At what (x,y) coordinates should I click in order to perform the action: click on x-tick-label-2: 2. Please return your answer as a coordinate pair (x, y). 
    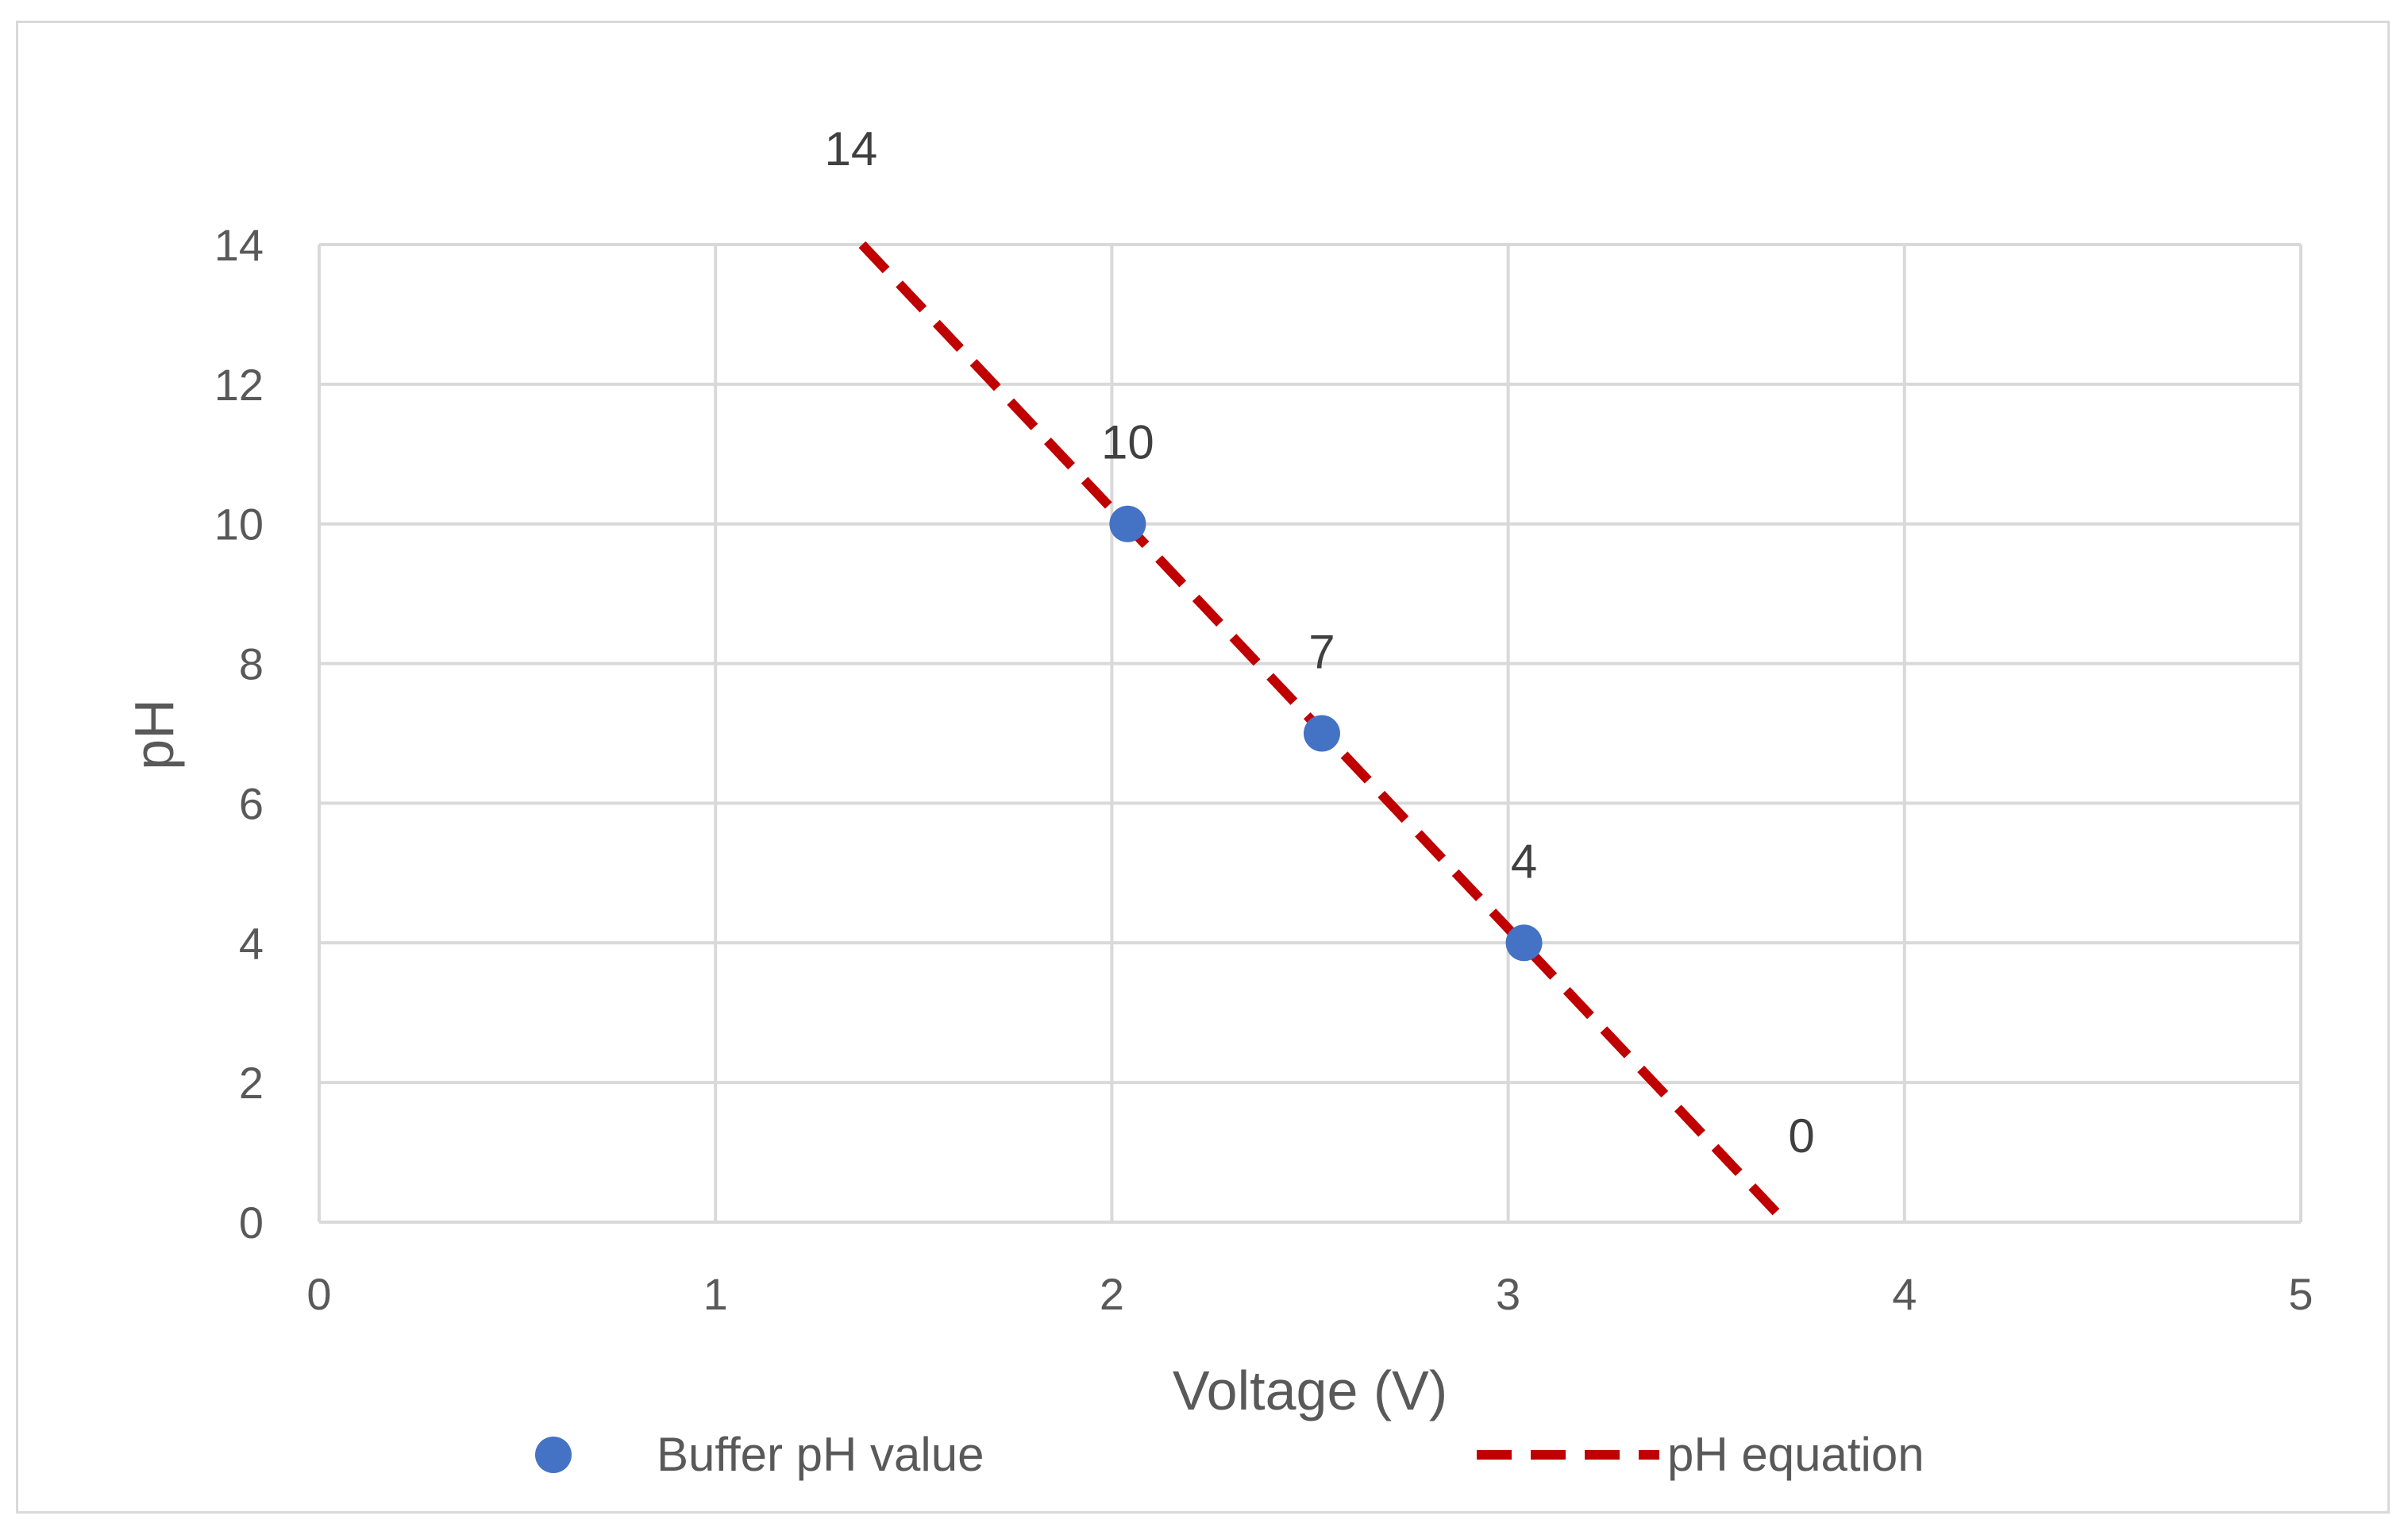
    Looking at the image, I should click on (1112, 1294).